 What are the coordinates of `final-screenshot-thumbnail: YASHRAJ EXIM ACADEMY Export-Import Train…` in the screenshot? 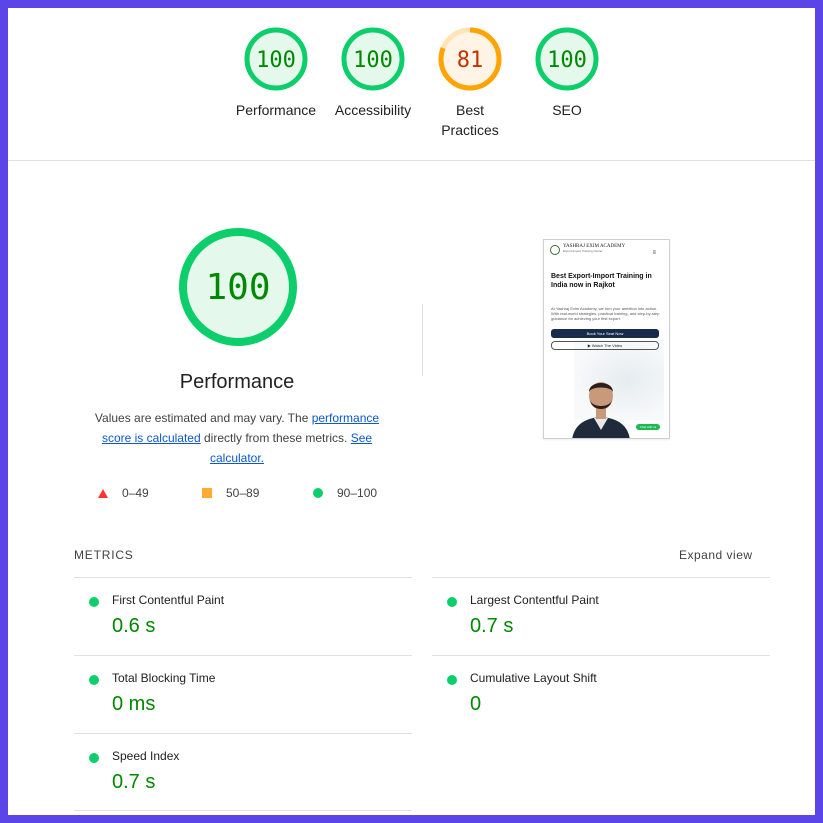 It's located at (606, 339).